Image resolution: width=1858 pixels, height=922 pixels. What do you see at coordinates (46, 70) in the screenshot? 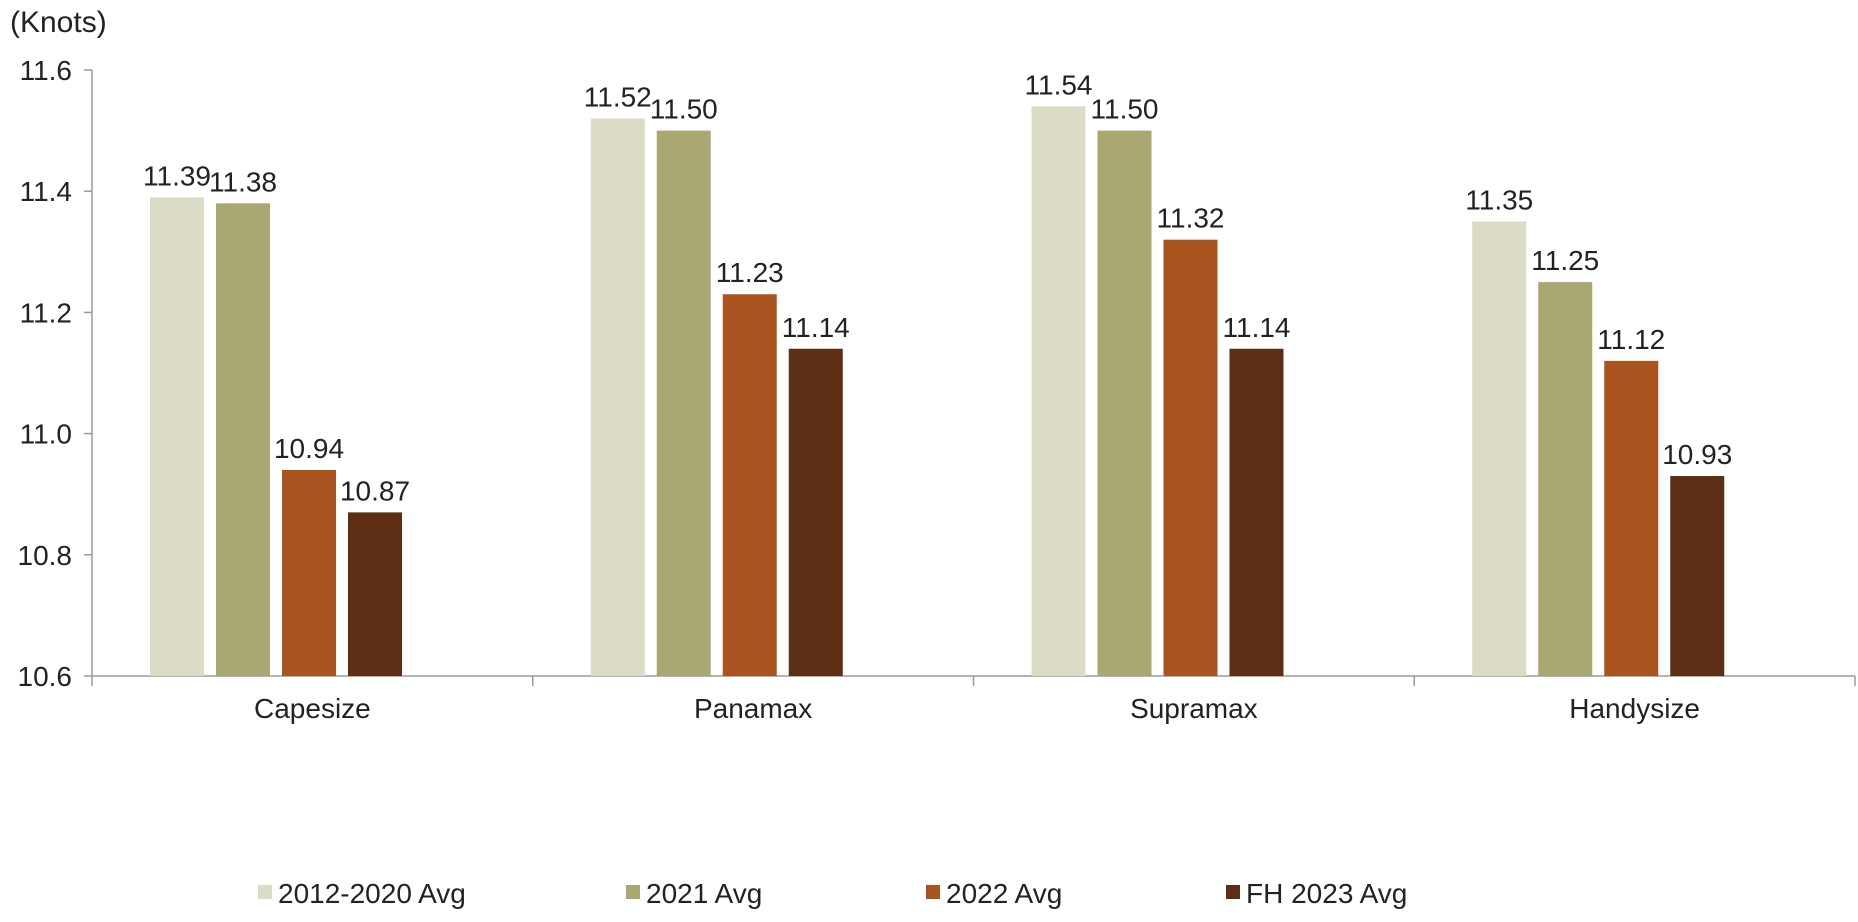
I see `y-tick-label: 11.6` at bounding box center [46, 70].